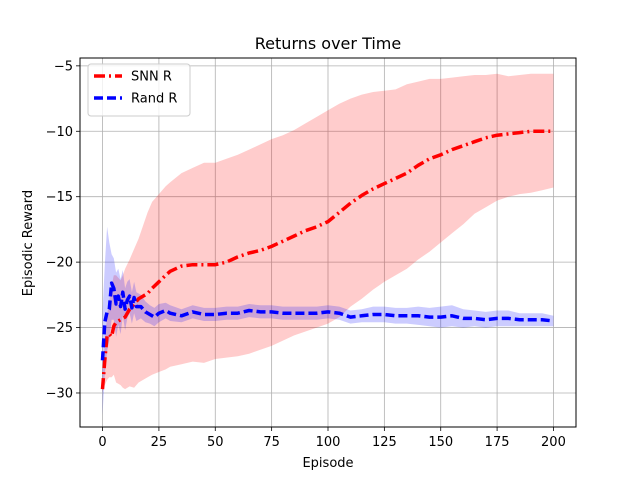 The width and height of the screenshot is (640, 480). Describe the element at coordinates (59, 132) in the screenshot. I see `y-tick-label: −10` at that location.